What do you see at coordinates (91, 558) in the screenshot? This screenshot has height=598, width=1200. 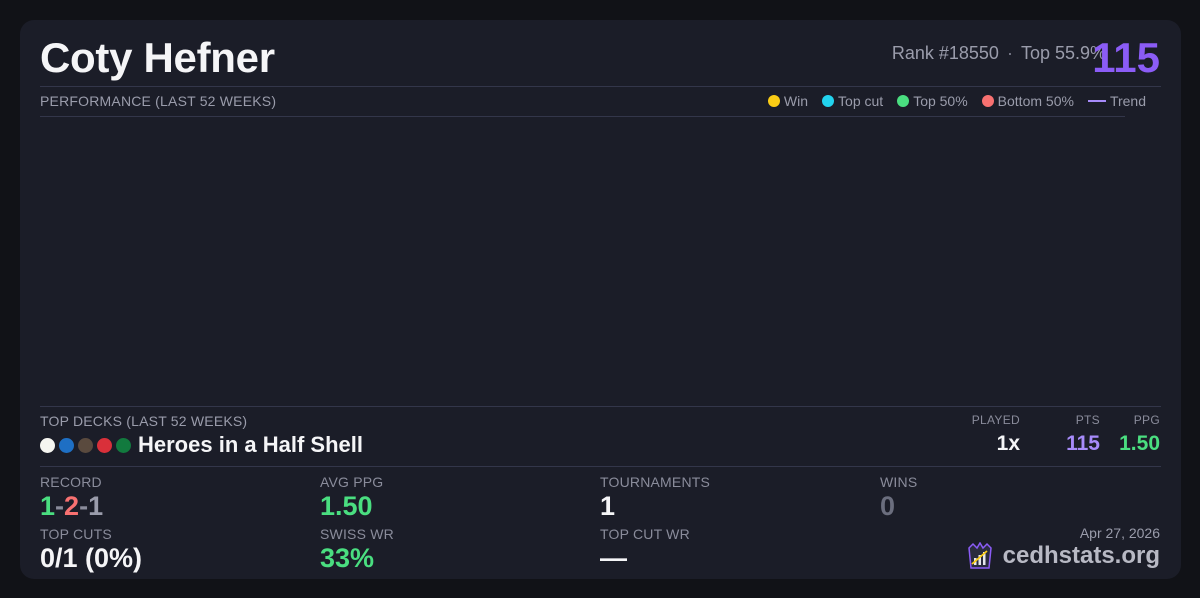 I see `top-cuts-value: 0/1 (0%)` at bounding box center [91, 558].